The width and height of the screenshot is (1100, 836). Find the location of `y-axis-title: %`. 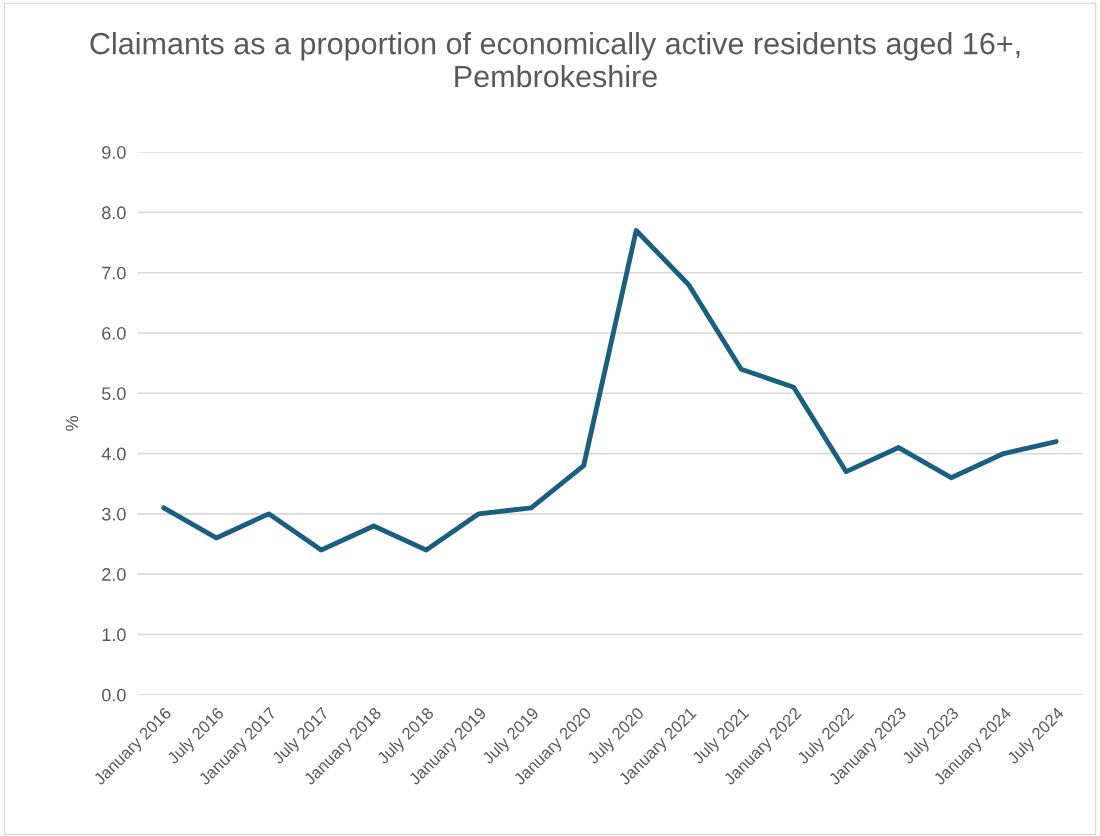

y-axis-title: % is located at coordinates (72, 423).